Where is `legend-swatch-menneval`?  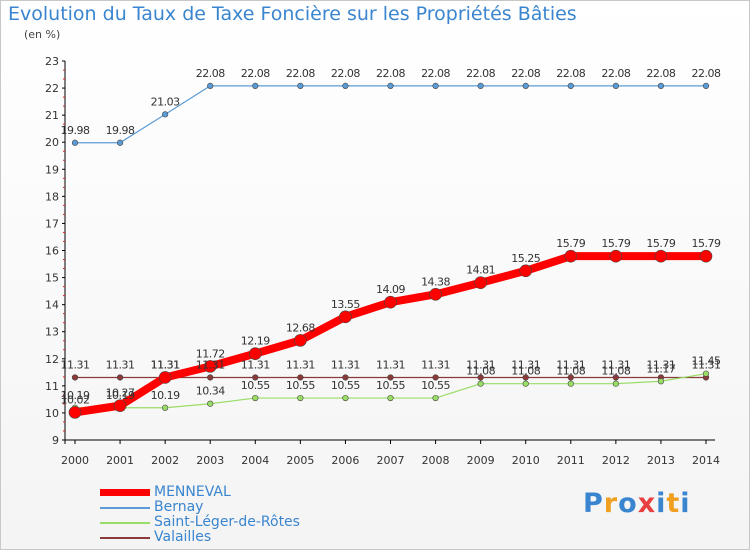 legend-swatch-menneval is located at coordinates (125, 492).